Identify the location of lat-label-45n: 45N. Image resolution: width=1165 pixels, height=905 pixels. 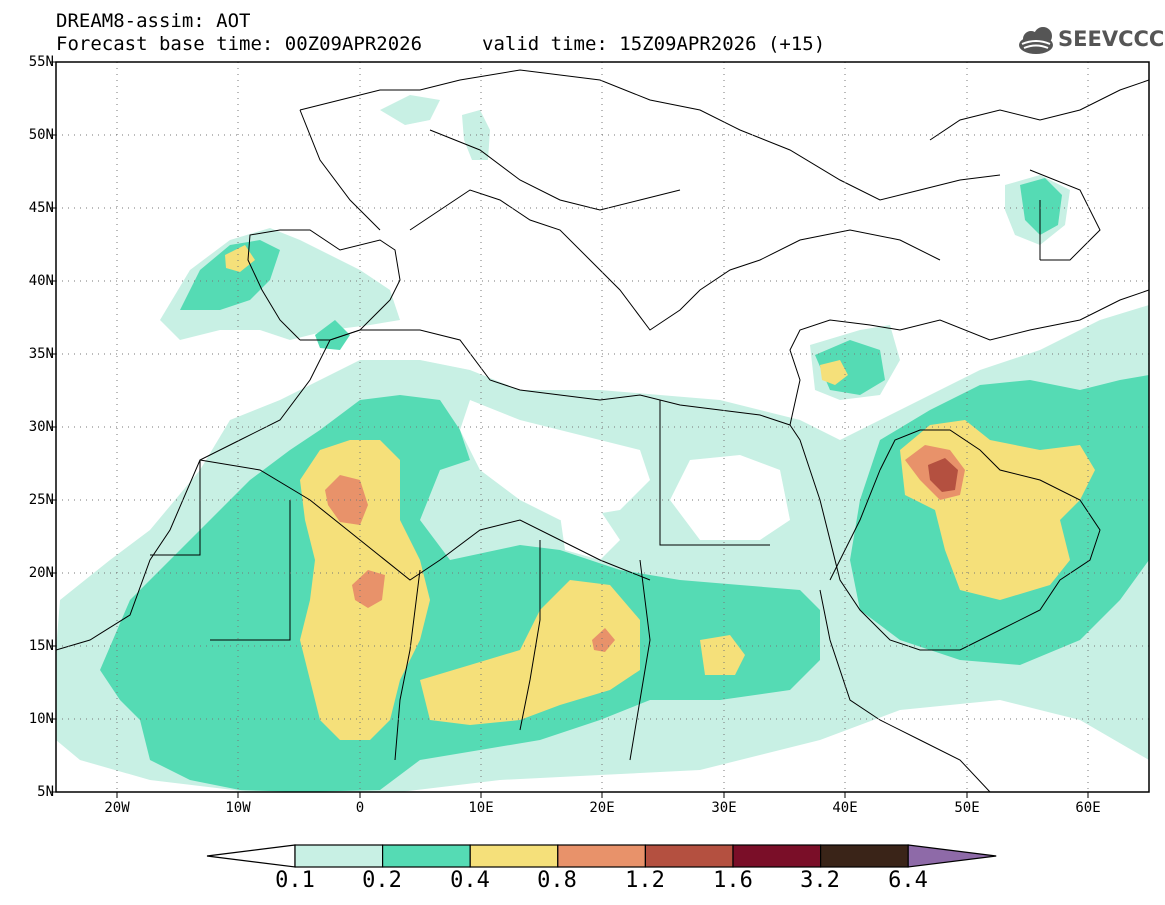
(41, 208).